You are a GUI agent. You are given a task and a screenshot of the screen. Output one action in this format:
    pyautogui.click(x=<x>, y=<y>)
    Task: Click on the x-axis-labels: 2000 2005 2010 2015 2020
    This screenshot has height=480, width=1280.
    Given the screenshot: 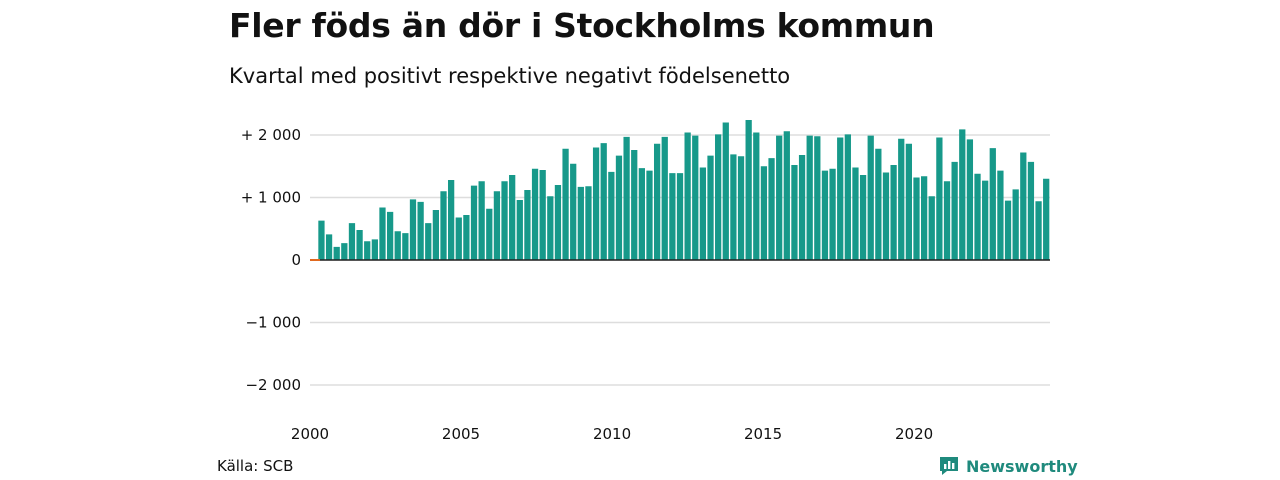 What is the action you would take?
    pyautogui.click(x=612, y=434)
    